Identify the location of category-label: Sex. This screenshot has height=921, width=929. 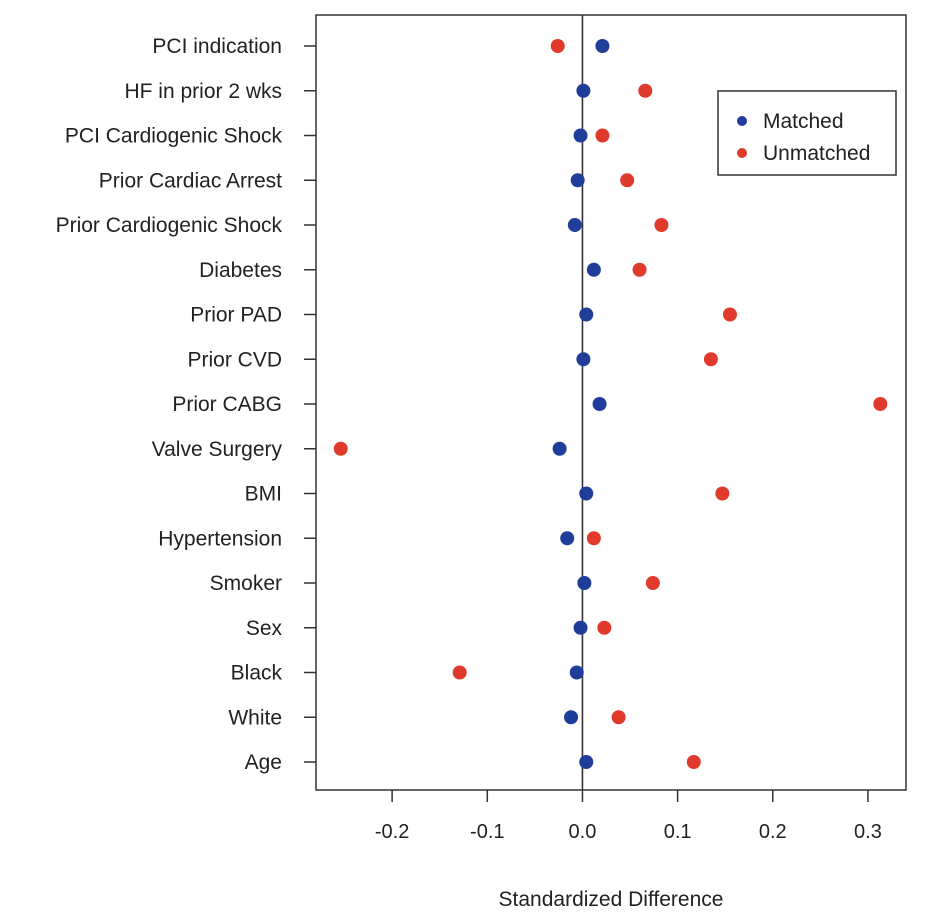
(264, 628).